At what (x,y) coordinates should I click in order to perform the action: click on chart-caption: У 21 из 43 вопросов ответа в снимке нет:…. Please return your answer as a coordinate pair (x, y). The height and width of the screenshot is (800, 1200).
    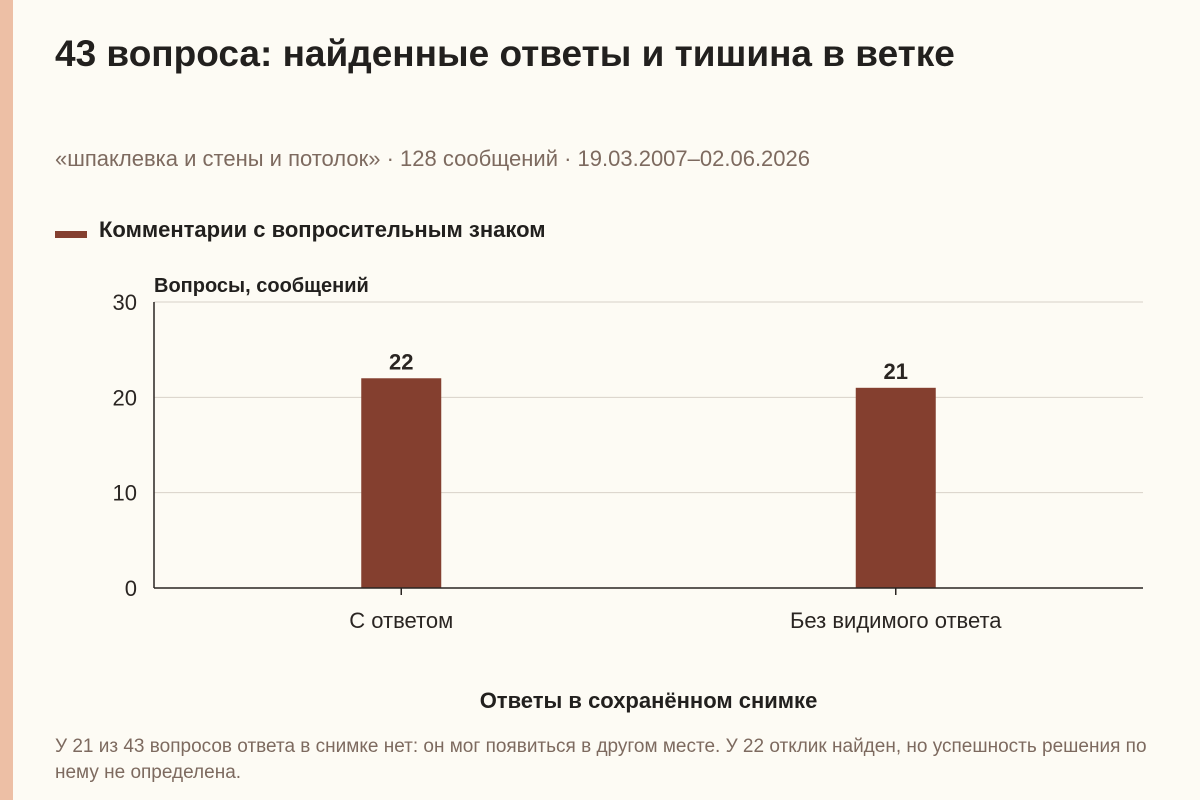
    Looking at the image, I should click on (601, 759).